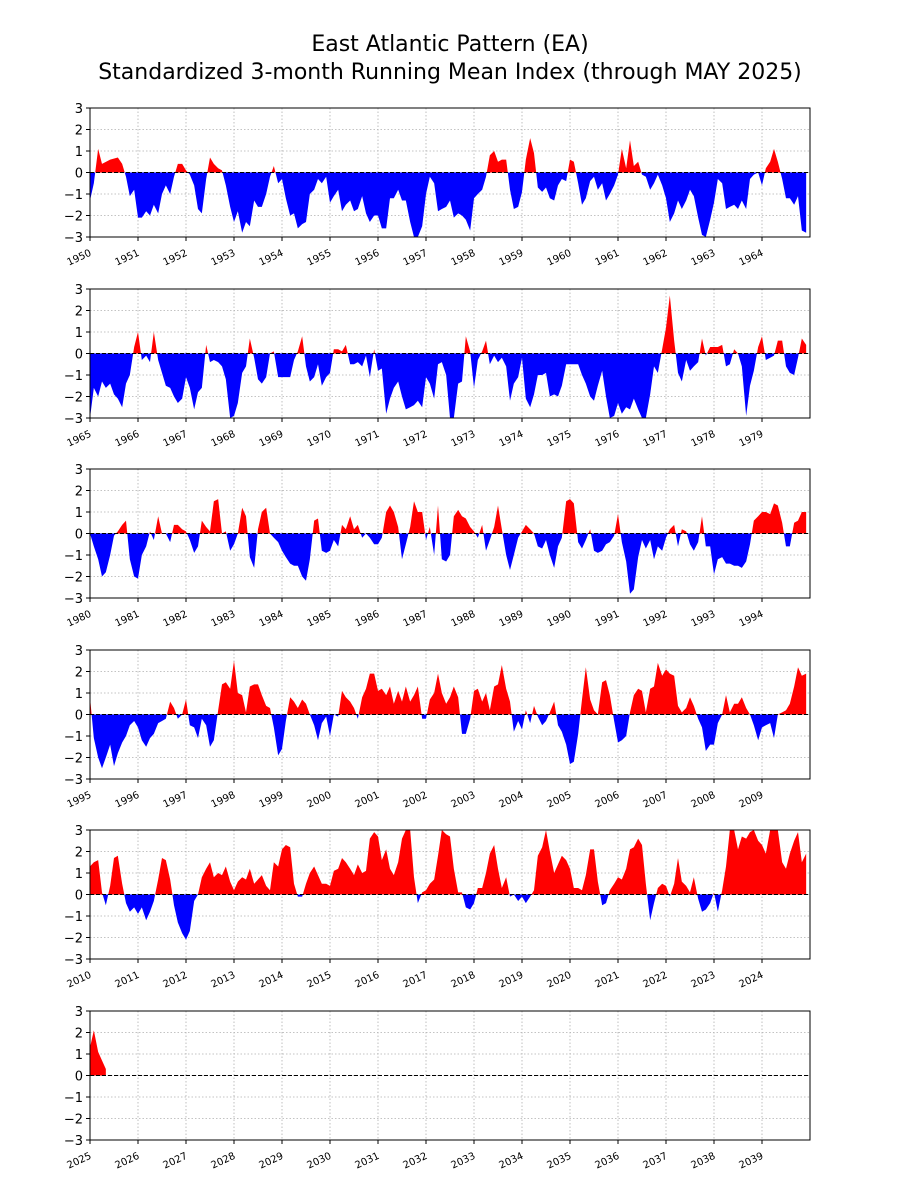 The width and height of the screenshot is (900, 1200). I want to click on x-tick-label: 2023, so click(704, 980).